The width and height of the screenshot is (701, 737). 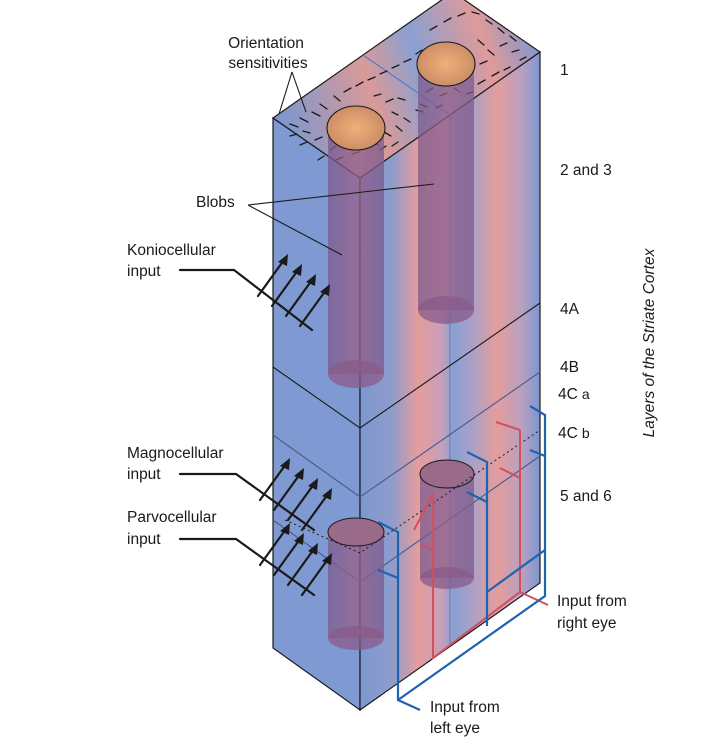 What do you see at coordinates (356, 251) in the screenshot?
I see `blob-column-left-upper` at bounding box center [356, 251].